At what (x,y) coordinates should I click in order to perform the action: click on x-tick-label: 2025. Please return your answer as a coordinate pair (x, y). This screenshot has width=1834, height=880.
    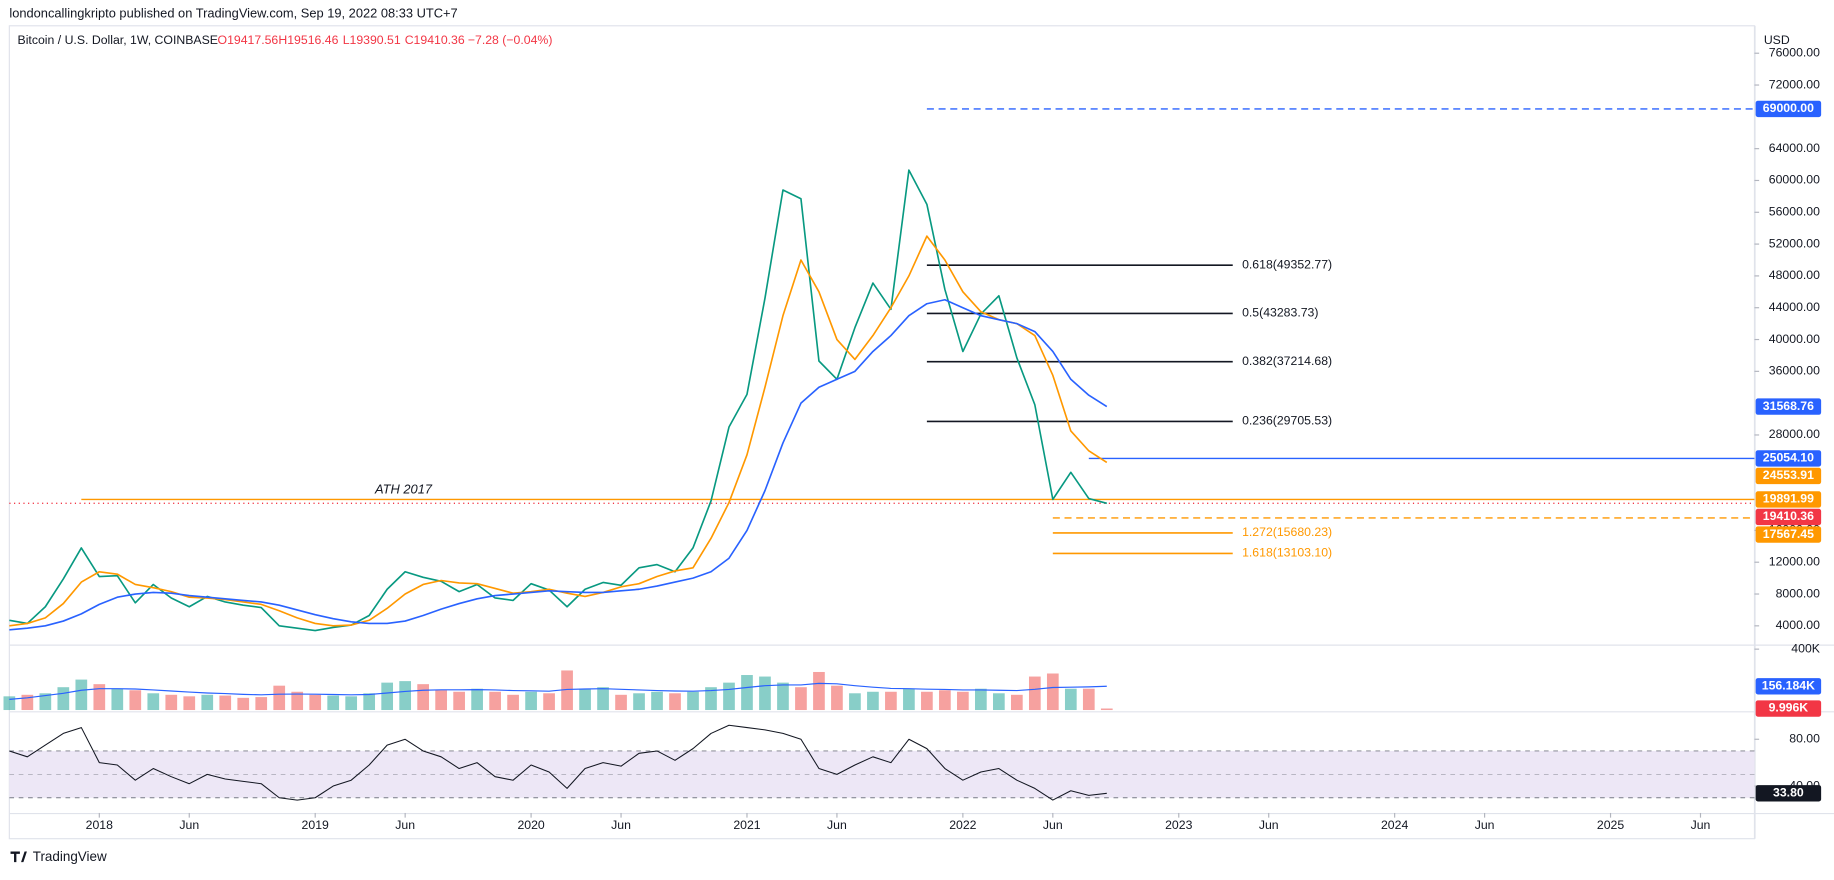
    Looking at the image, I should click on (1610, 825).